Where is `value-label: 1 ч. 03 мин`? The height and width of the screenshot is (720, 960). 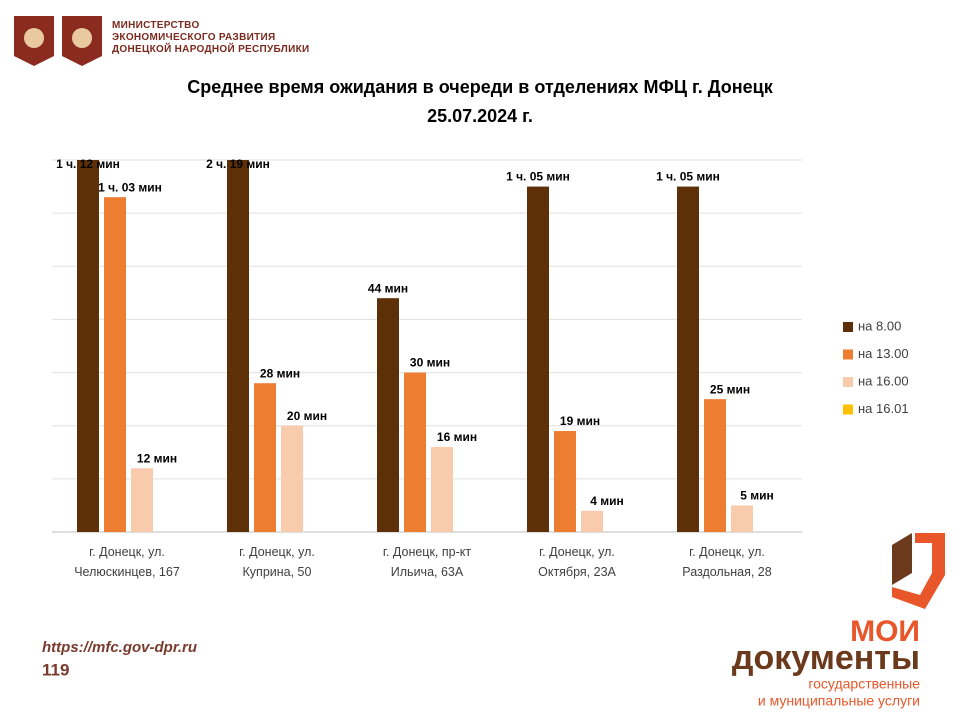 value-label: 1 ч. 03 мин is located at coordinates (130, 187).